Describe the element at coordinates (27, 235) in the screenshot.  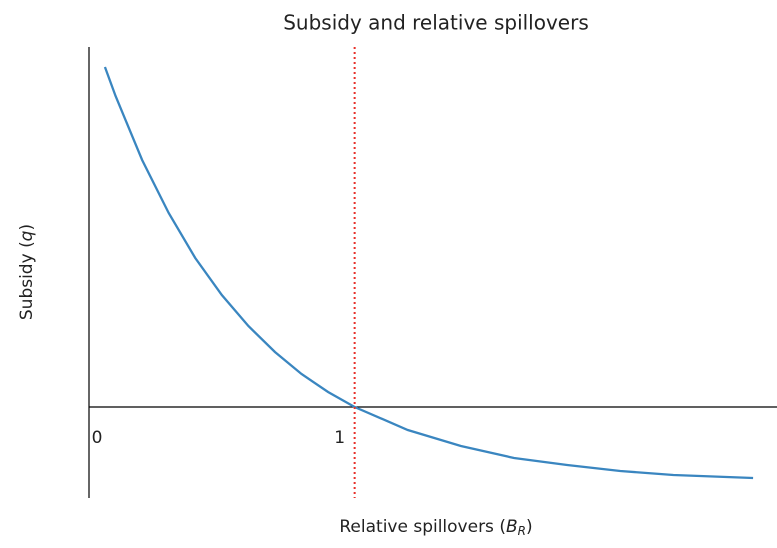
I see `y-label-symbol: q` at that location.